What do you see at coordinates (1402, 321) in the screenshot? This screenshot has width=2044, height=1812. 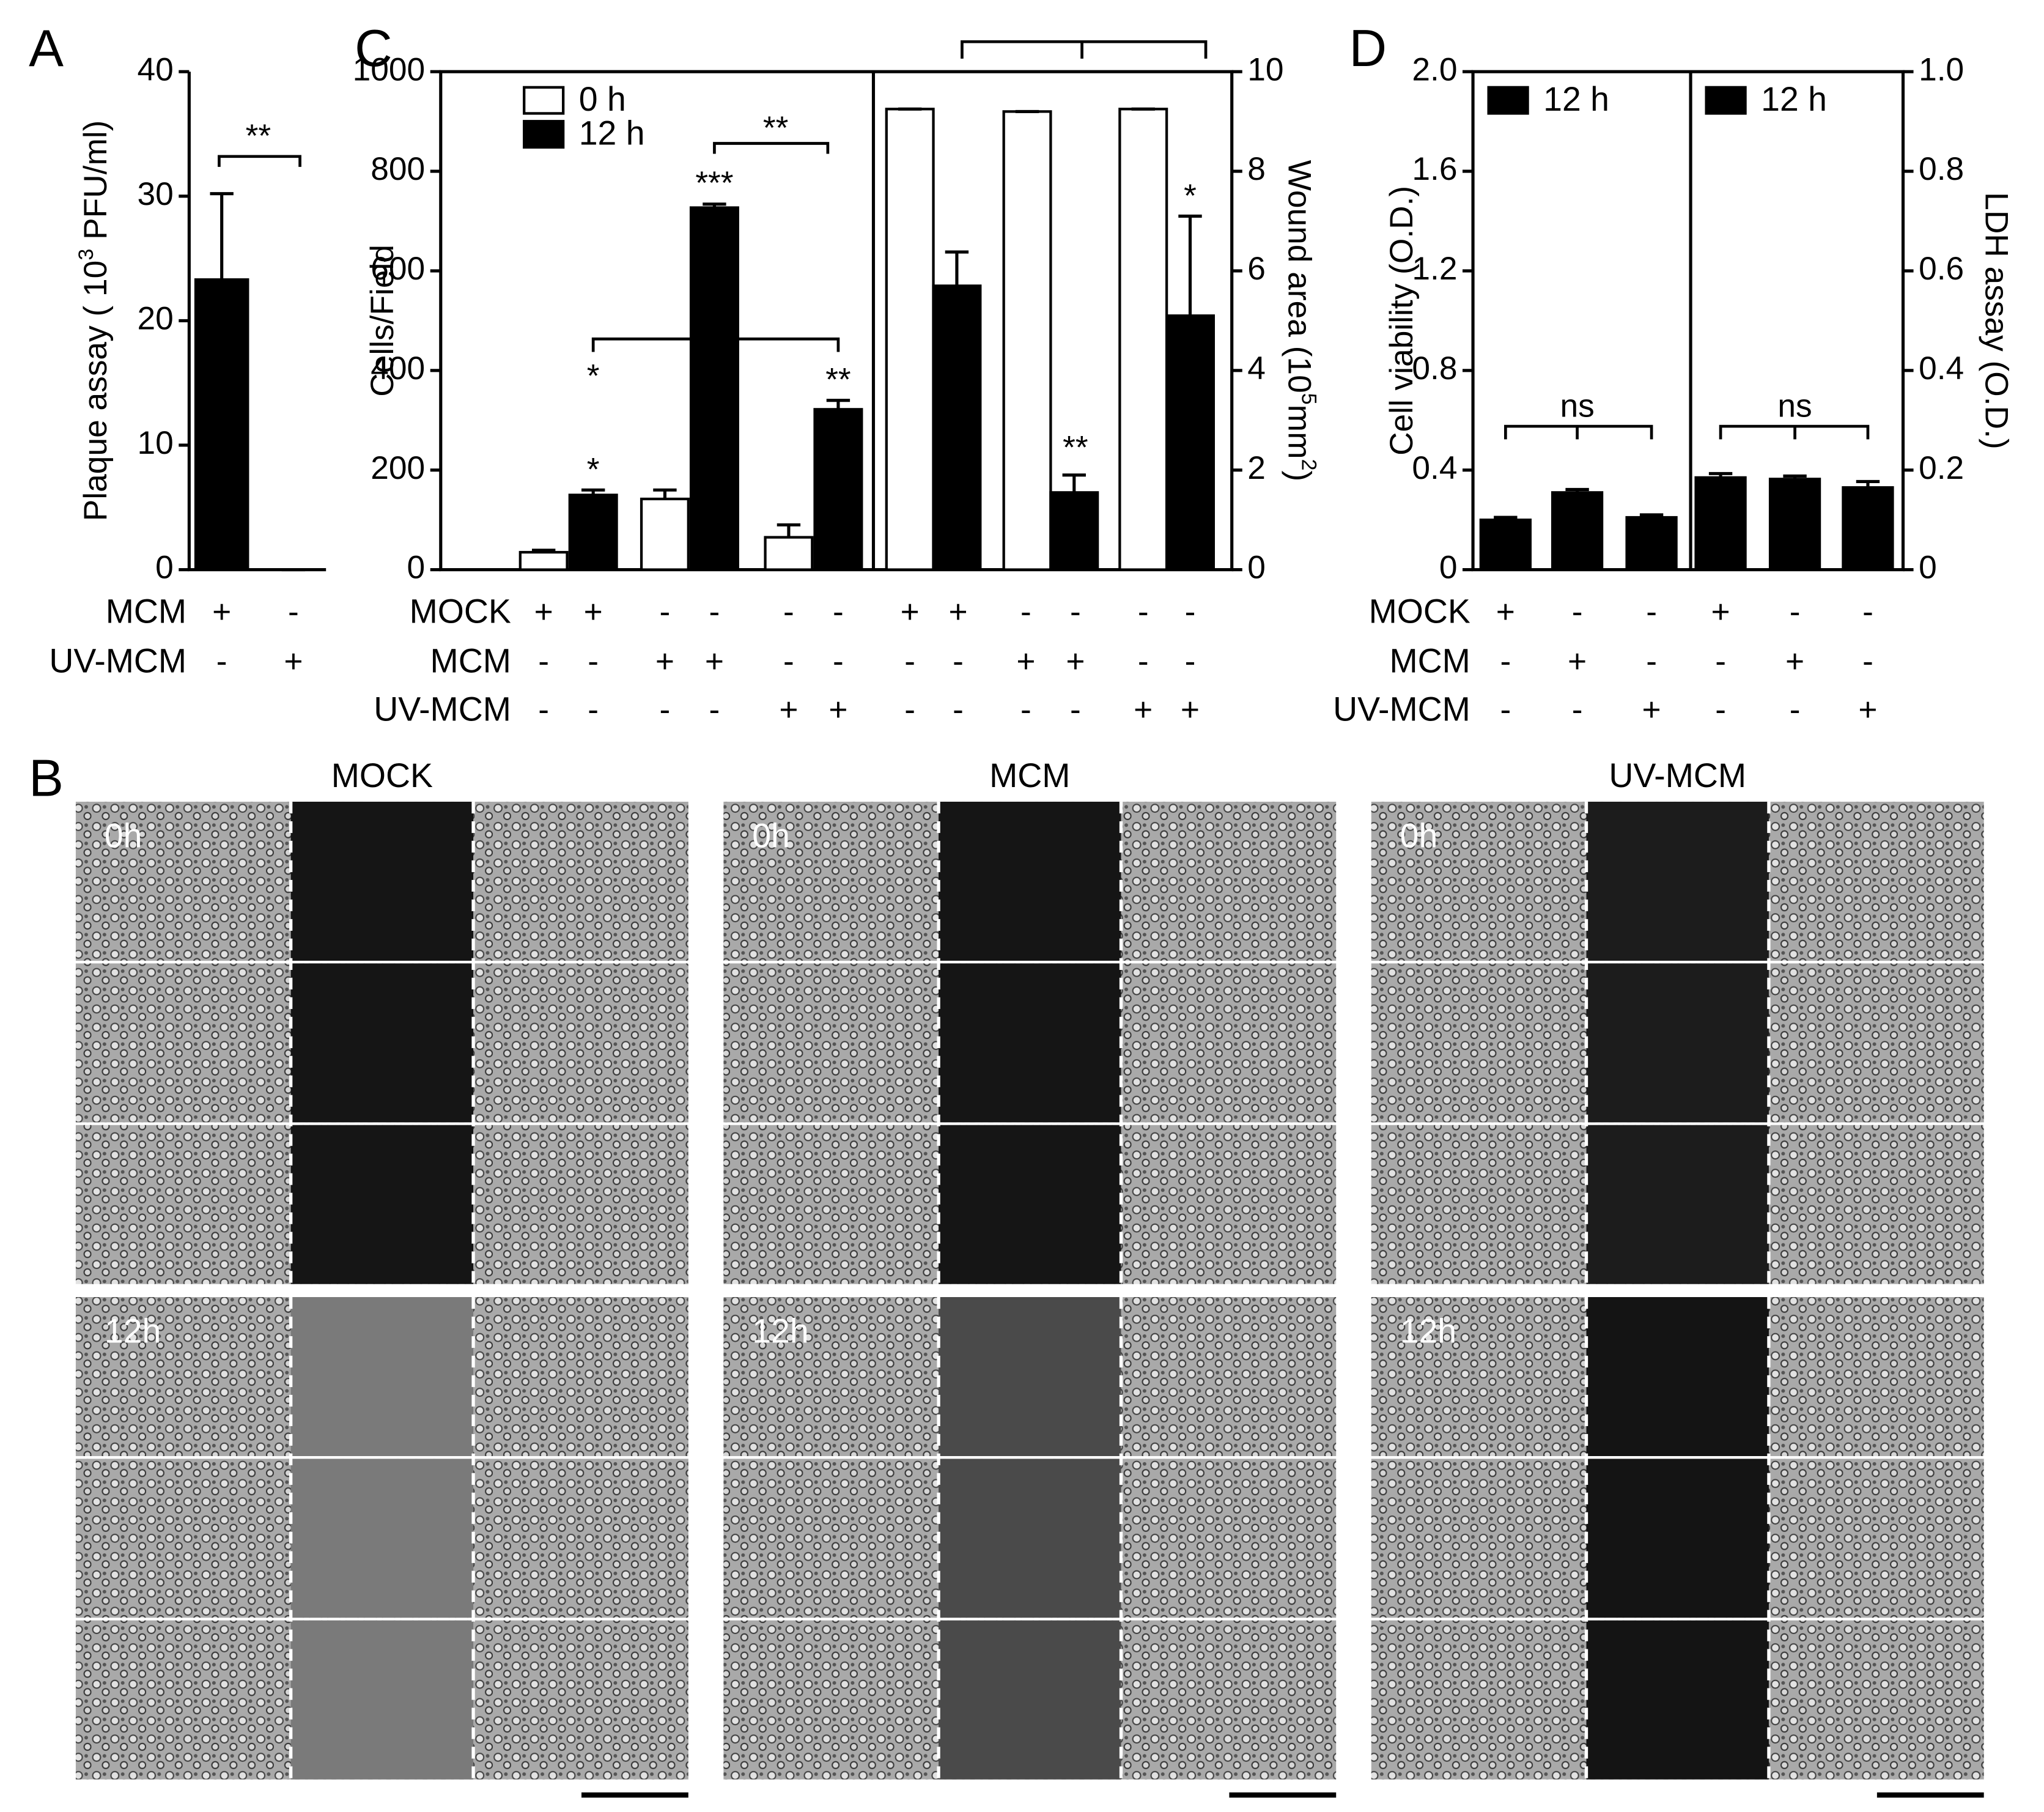 I see `axis-label: Cell viability (O.D.)` at bounding box center [1402, 321].